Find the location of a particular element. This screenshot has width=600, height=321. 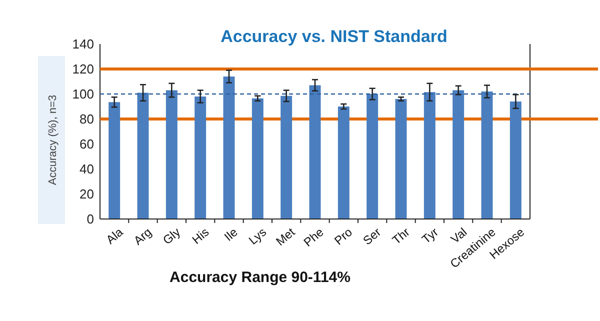

y-tick-label: 100 is located at coordinates (83, 94).